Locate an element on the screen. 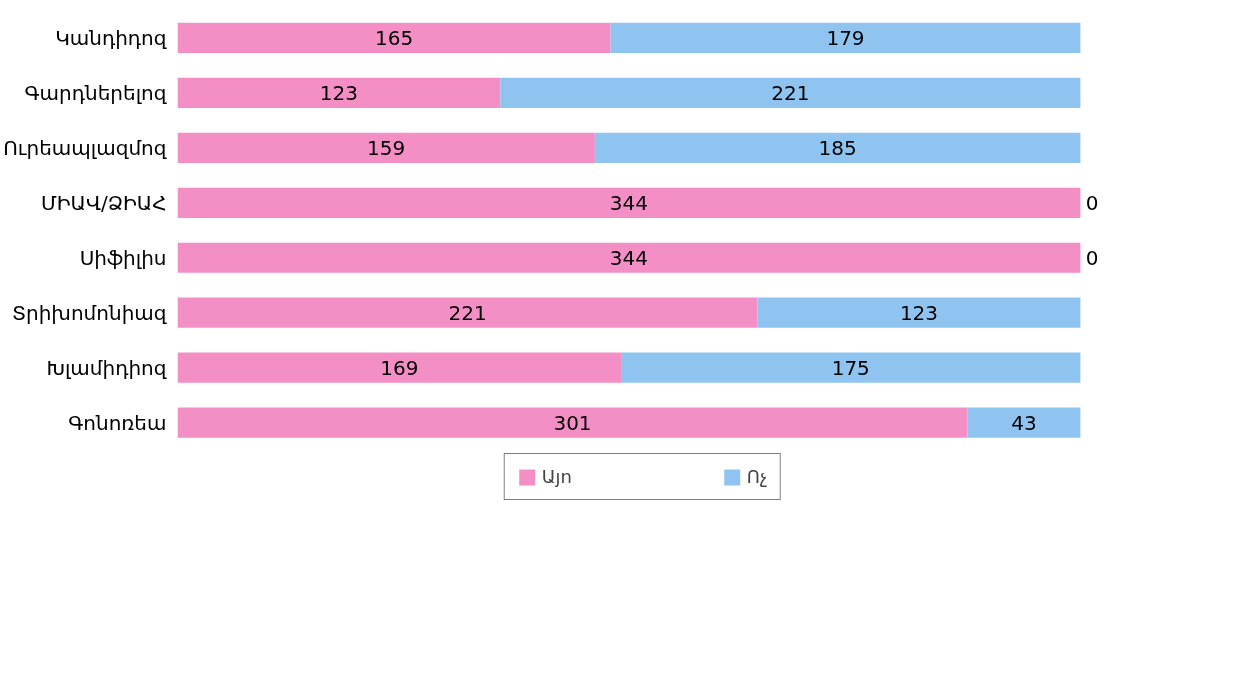  data-label: 185 is located at coordinates (837, 147).